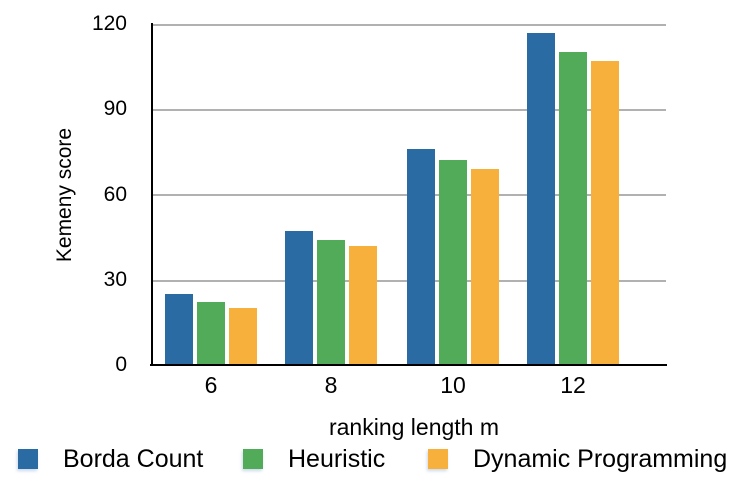 This screenshot has height=481, width=749. Describe the element at coordinates (152, 194) in the screenshot. I see `y-axis-line` at that location.